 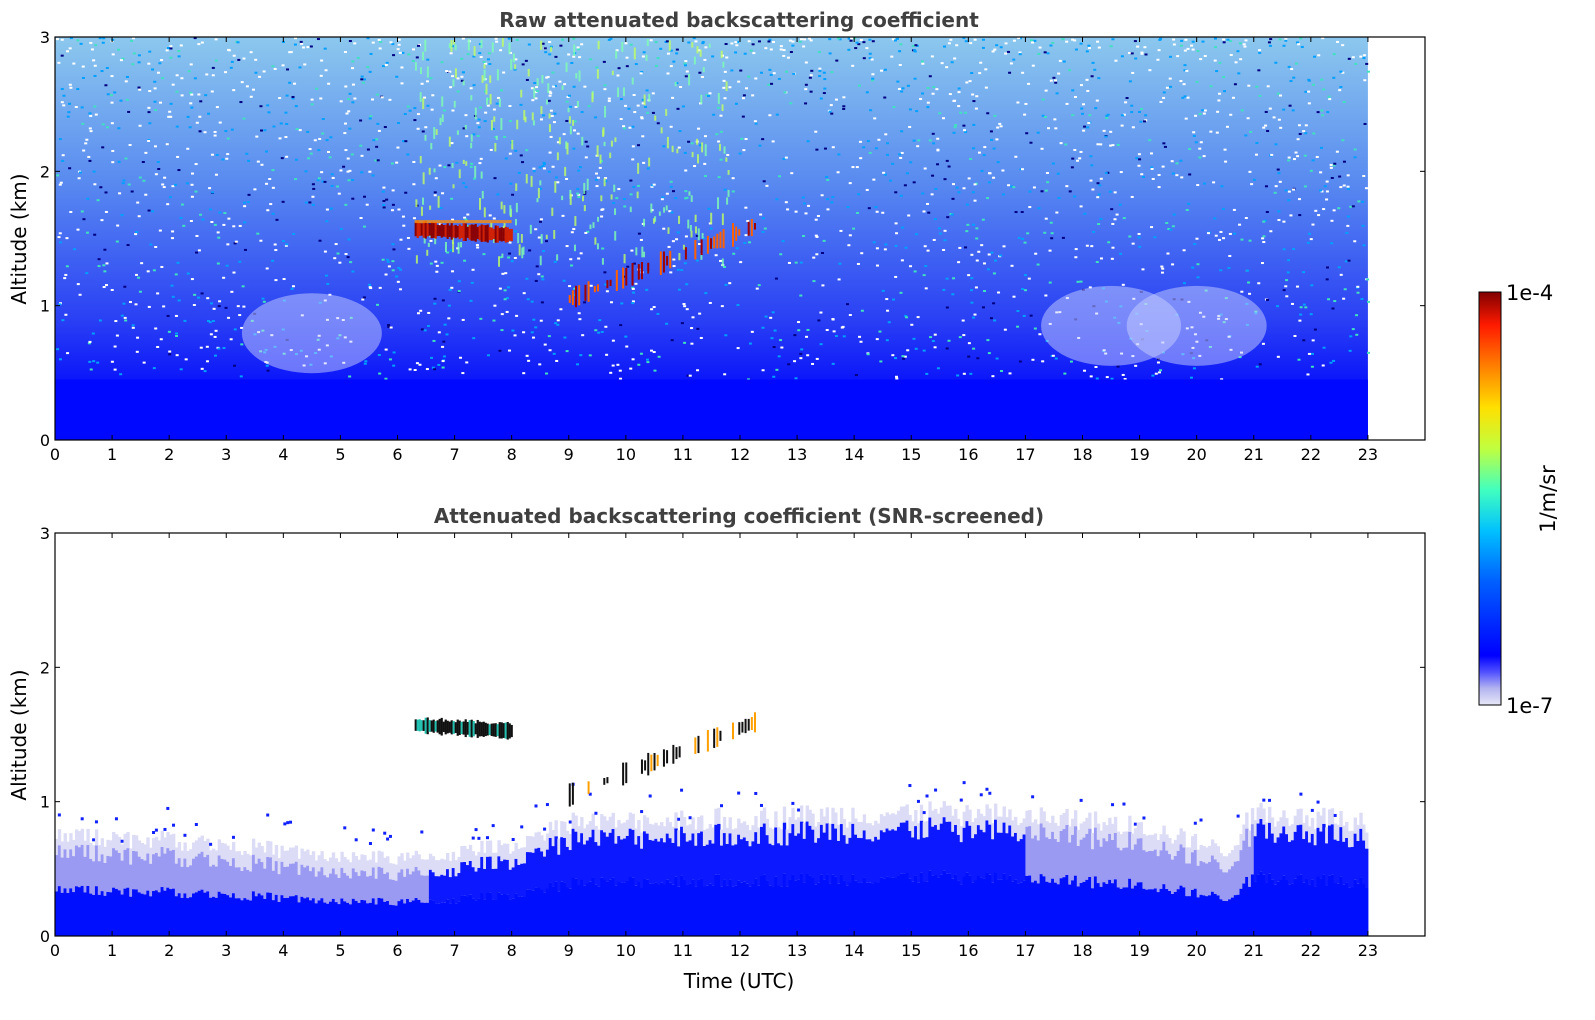 I want to click on x-tick-label: 15, so click(x=911, y=454).